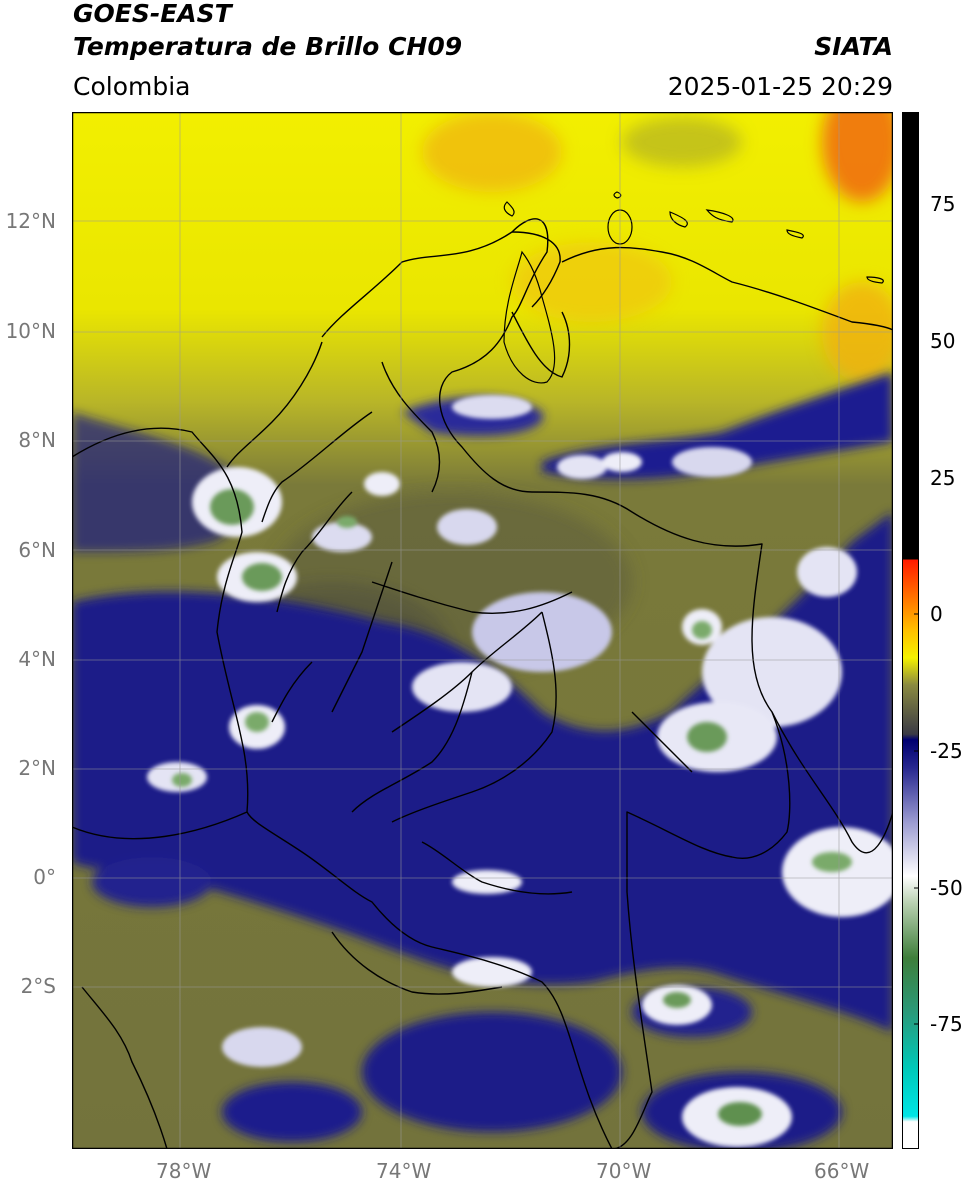 This screenshot has width=966, height=1190. I want to click on lat-label-2s: 2°S, so click(38, 986).